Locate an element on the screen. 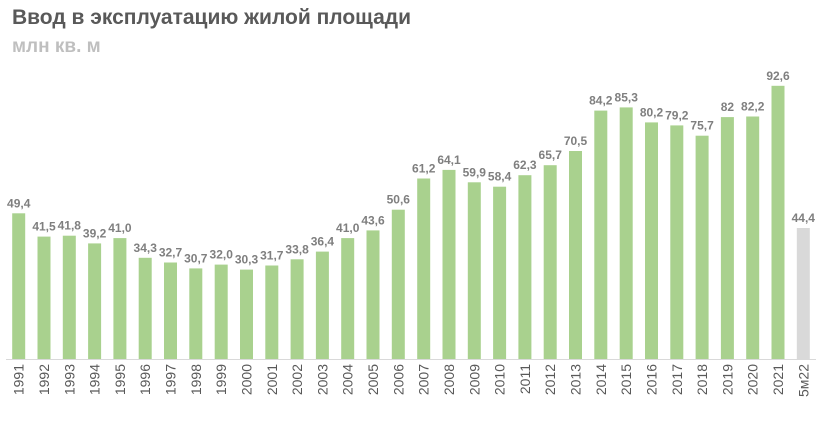  data-label-5м22: 44,4 is located at coordinates (804, 218).